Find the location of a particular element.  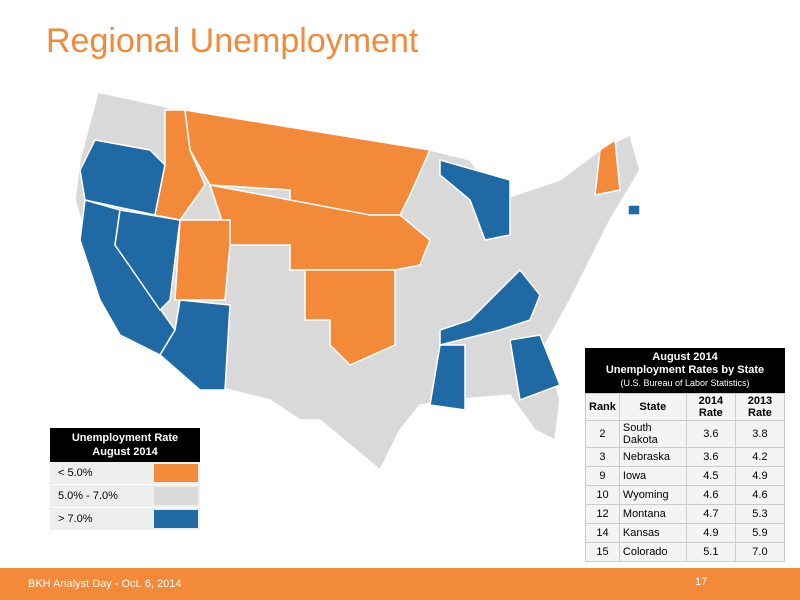

legend-label: 5.0% - 7.0% is located at coordinates (88, 496).